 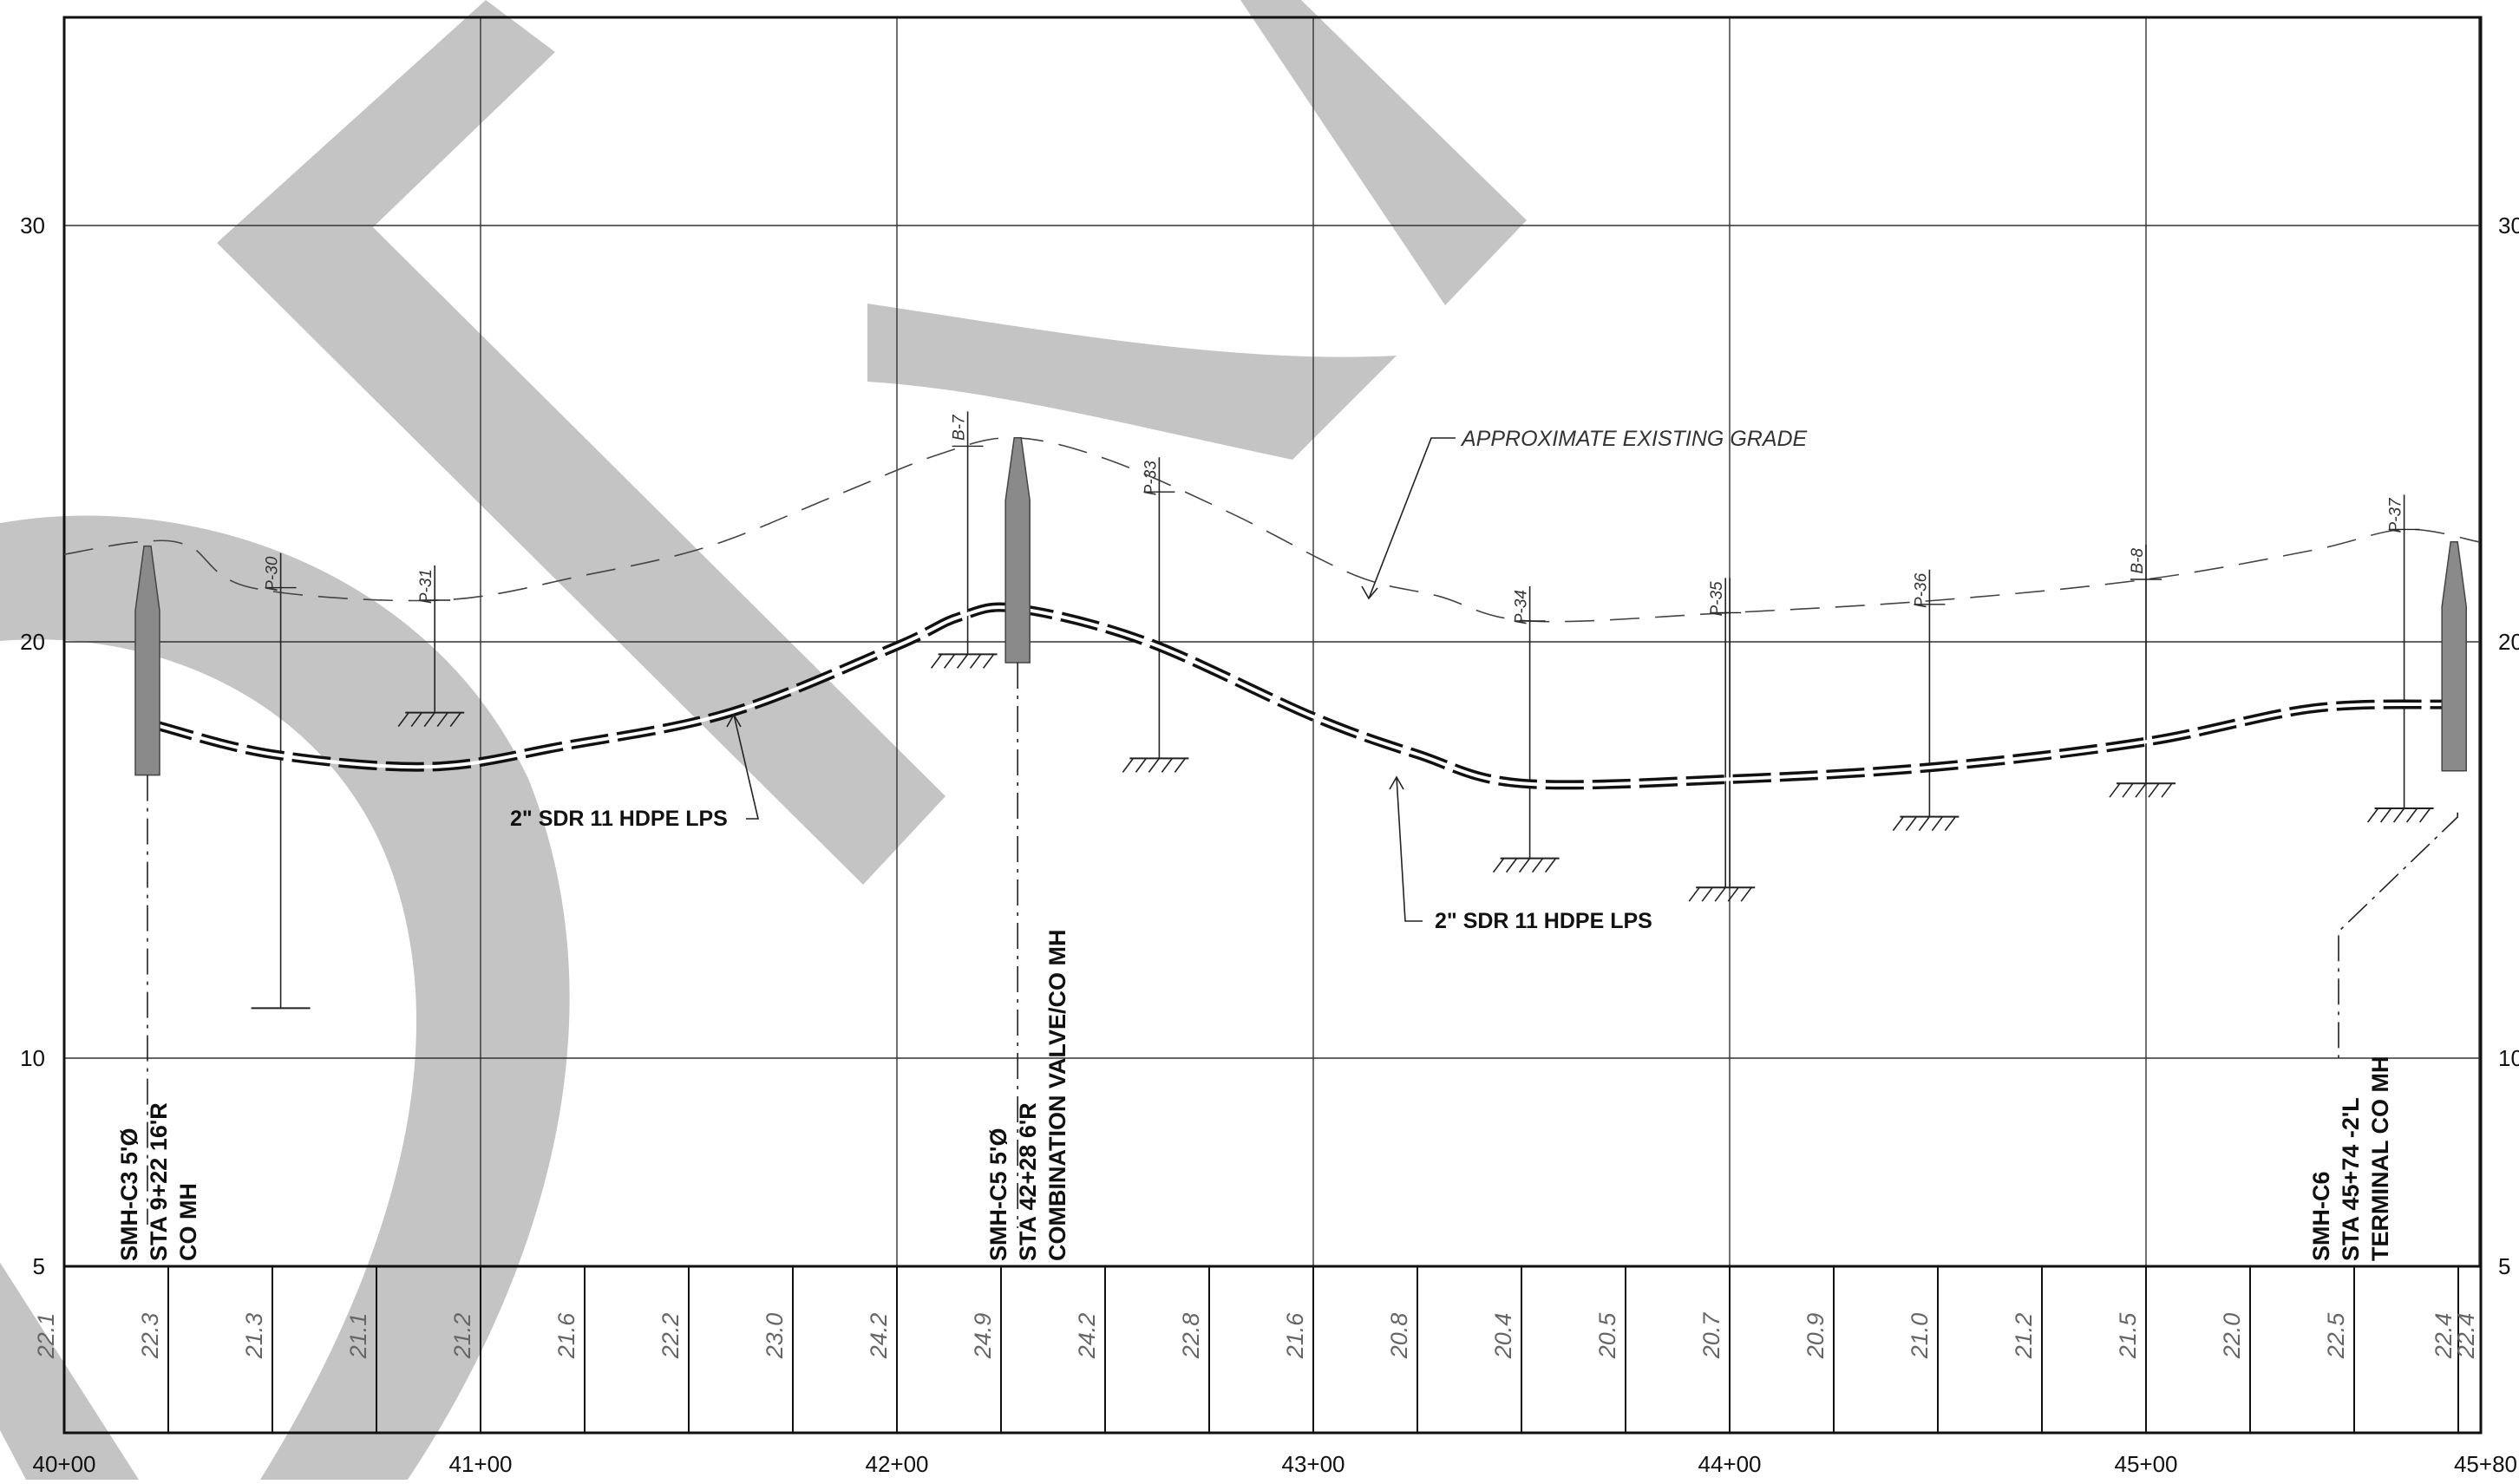 I want to click on pipe-label-2-leader, so click(x=1409, y=849).